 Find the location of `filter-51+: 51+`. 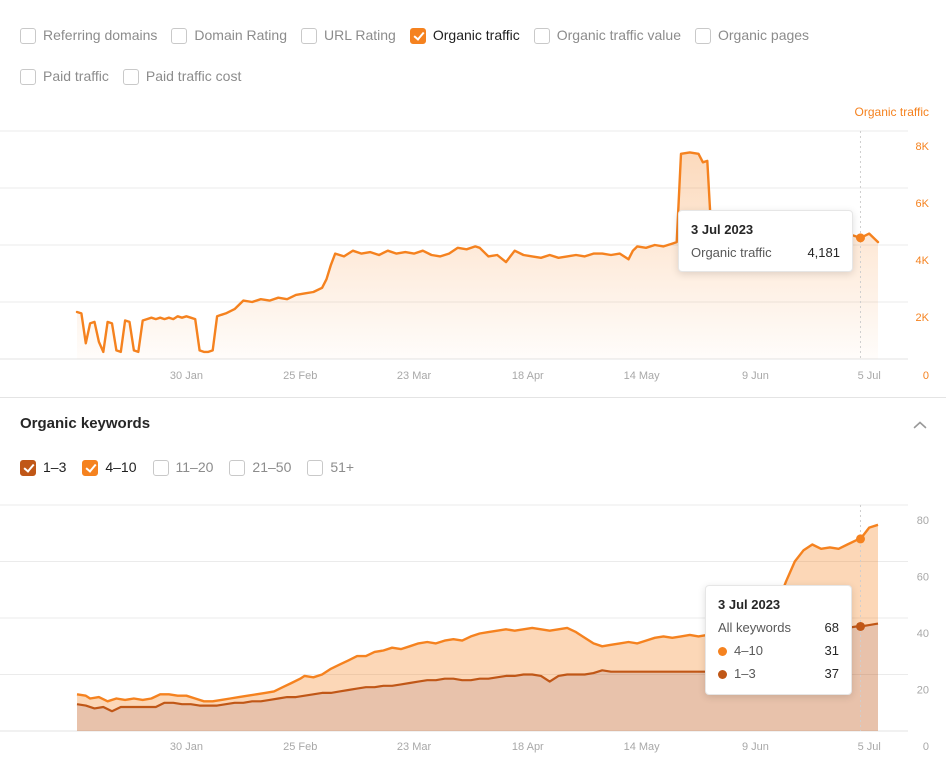

filter-51+: 51+ is located at coordinates (330, 467).